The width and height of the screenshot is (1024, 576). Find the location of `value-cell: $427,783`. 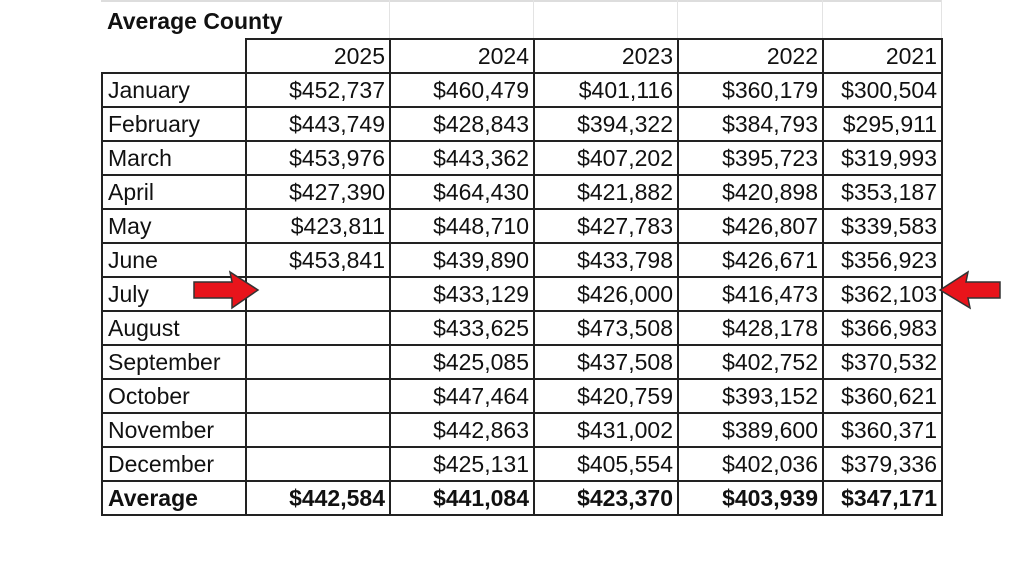

value-cell: $427,783 is located at coordinates (606, 226).